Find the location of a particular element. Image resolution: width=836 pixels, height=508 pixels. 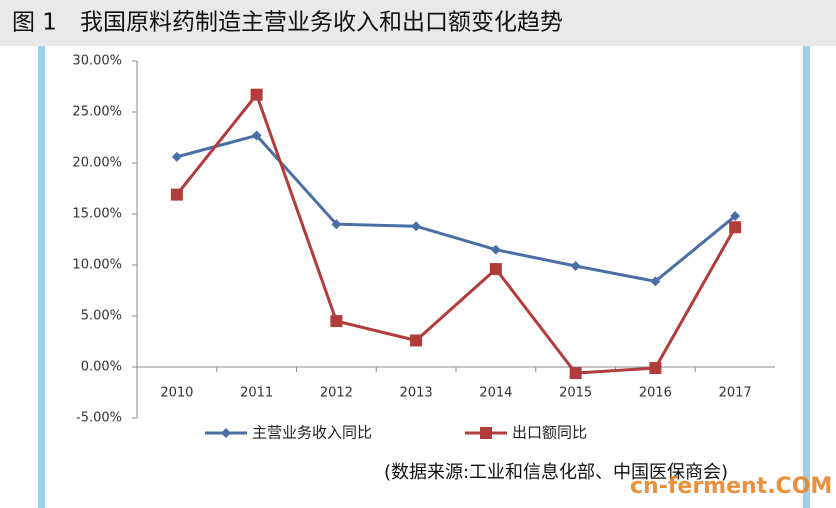

y-tick-label: 5.00% is located at coordinates (101, 316).